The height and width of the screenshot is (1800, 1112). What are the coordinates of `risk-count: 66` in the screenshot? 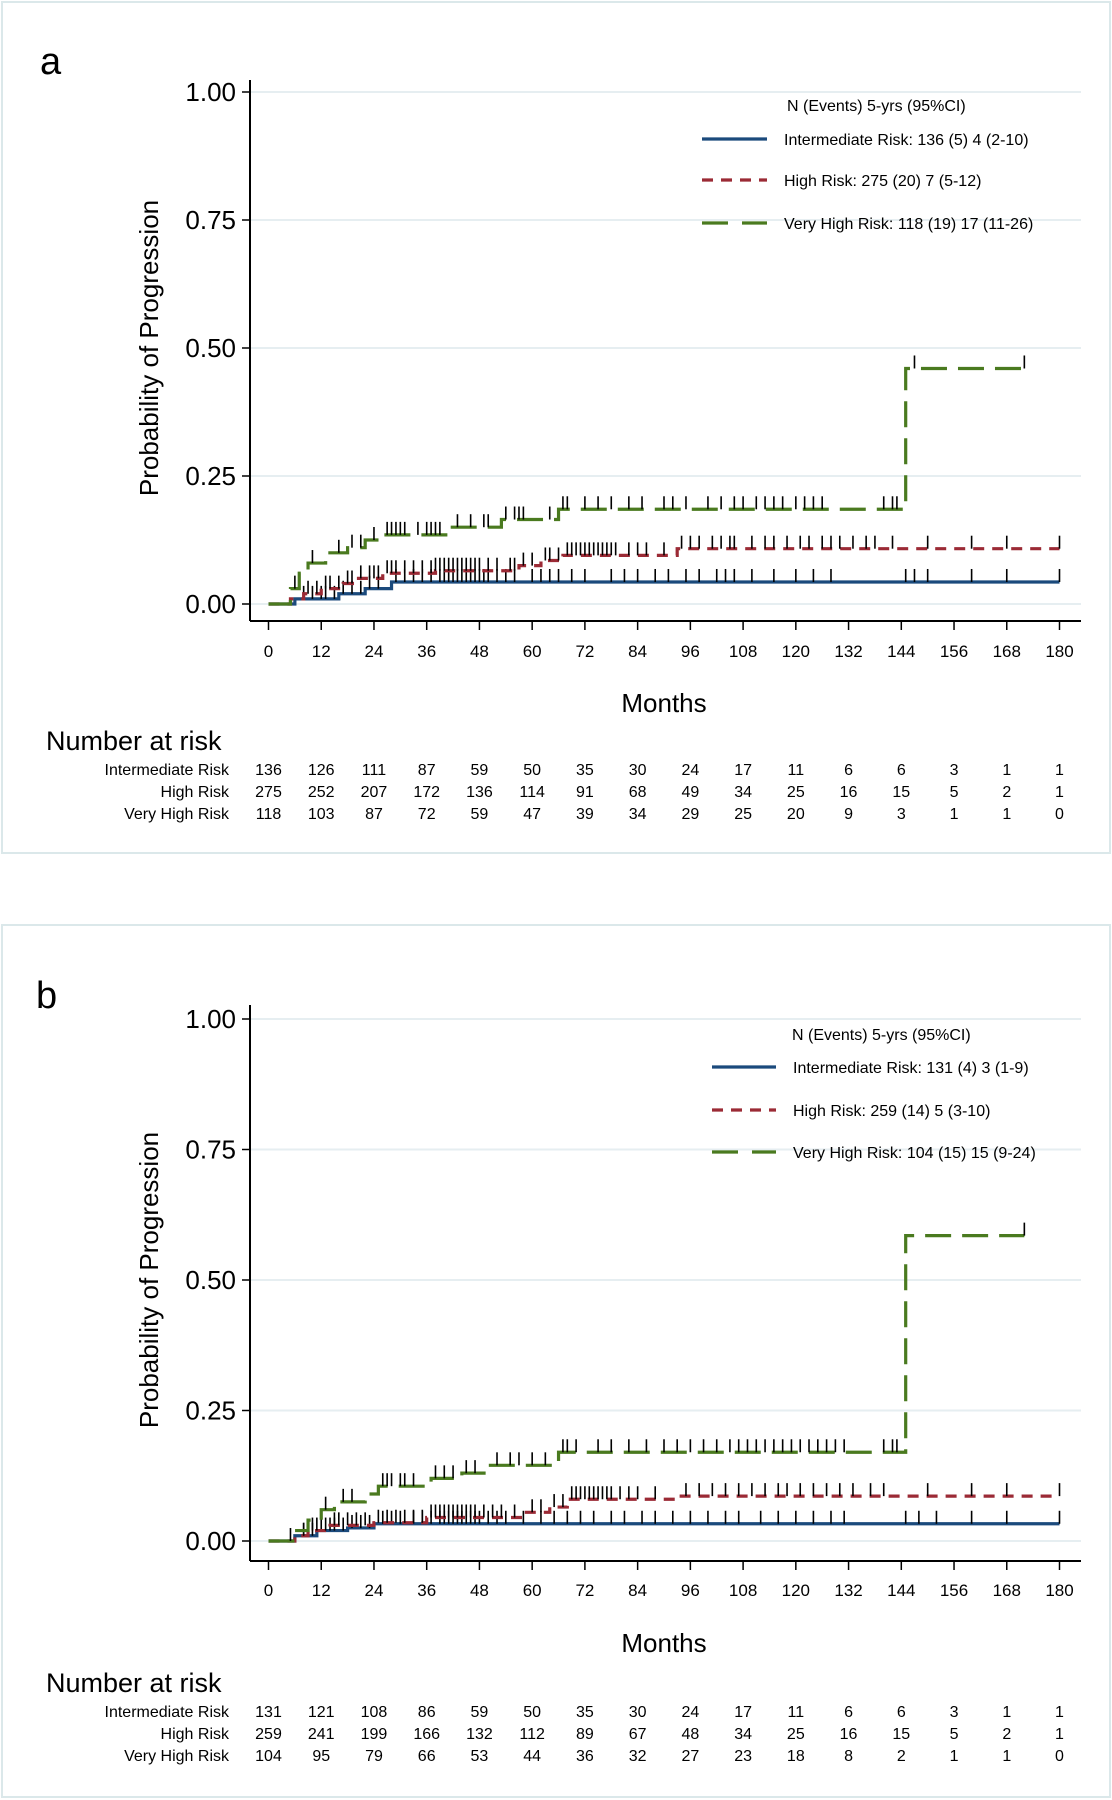 It's located at (427, 1756).